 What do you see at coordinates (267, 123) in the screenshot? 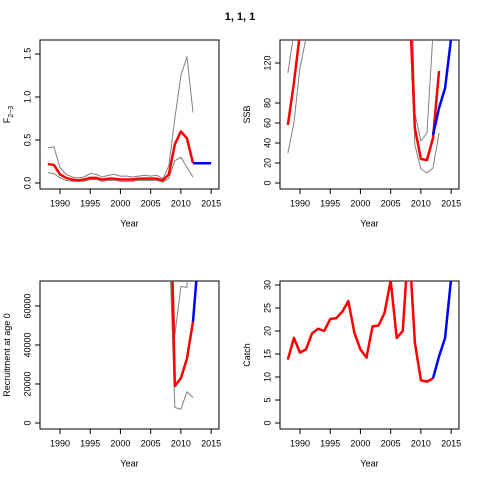
I see `y-tick-label: 60` at bounding box center [267, 123].